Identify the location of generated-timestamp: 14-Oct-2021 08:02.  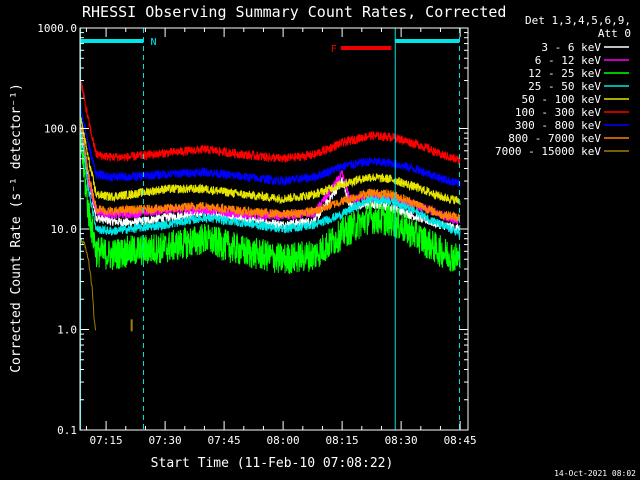
(595, 473).